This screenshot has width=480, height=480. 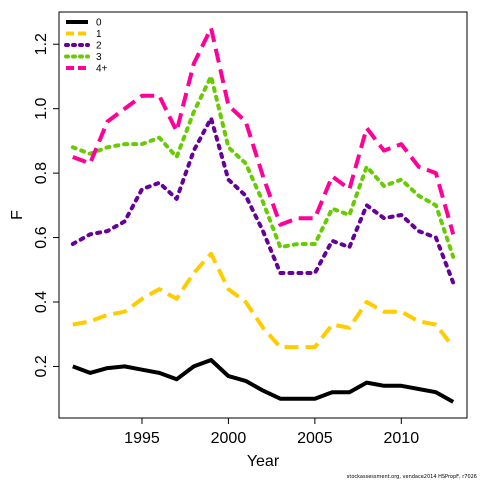 I want to click on legend-label-4: 4+, so click(x=102, y=69).